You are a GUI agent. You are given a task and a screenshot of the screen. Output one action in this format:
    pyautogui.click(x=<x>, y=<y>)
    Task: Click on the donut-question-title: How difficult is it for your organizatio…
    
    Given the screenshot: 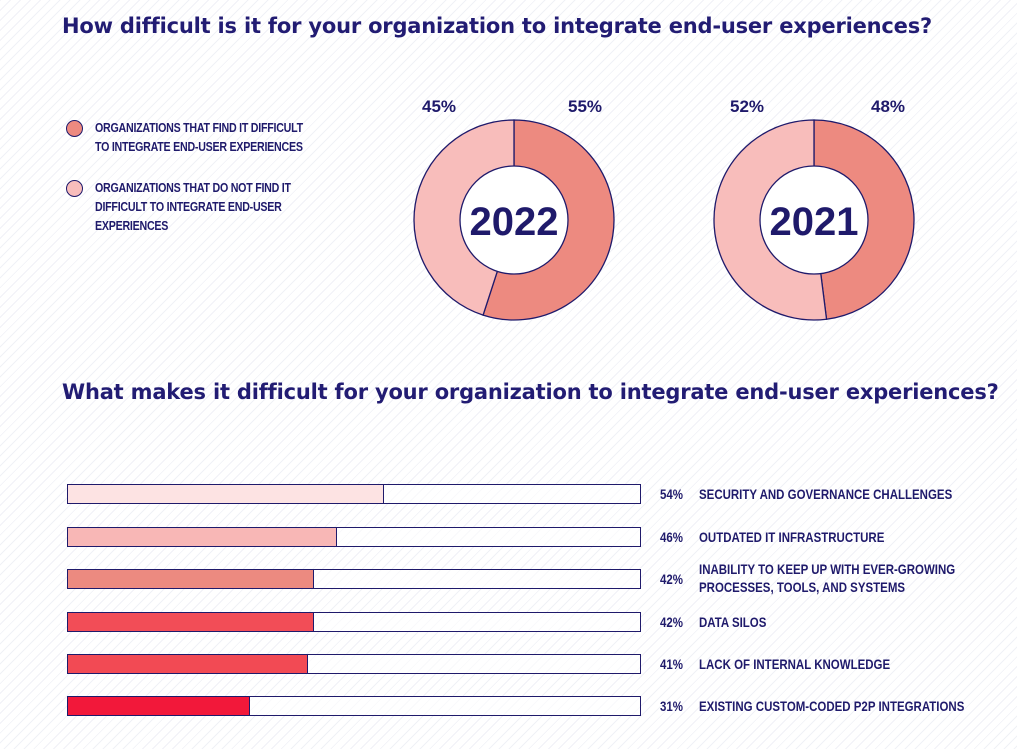 What is the action you would take?
    pyautogui.click(x=497, y=26)
    